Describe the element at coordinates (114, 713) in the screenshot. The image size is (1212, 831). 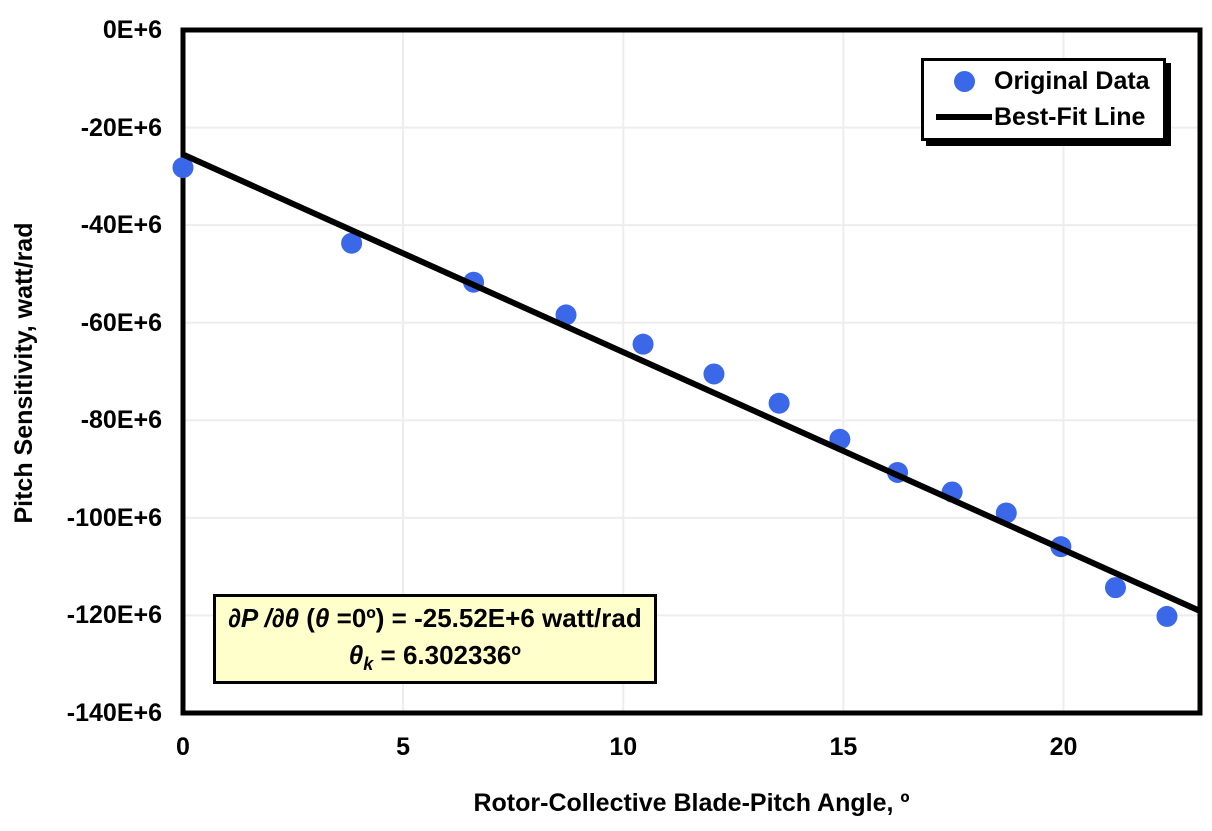
I see `y-tick-label: -140E+6` at that location.